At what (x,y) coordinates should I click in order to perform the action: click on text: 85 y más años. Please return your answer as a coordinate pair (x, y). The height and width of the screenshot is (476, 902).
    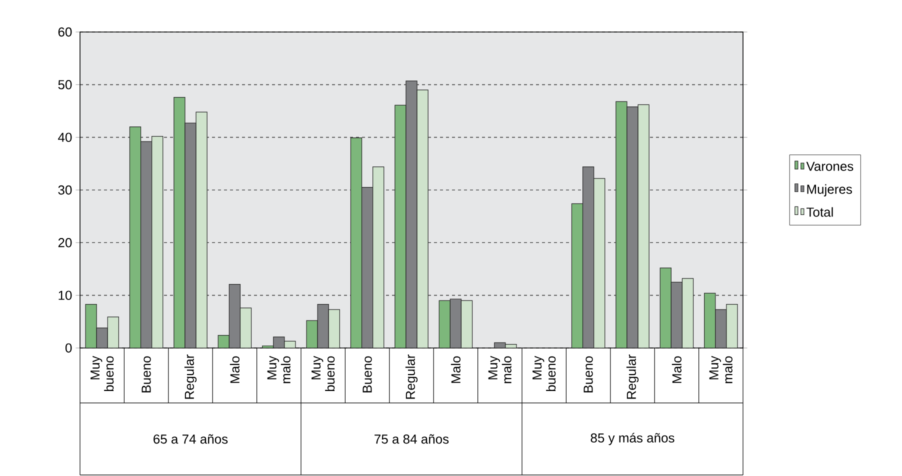
    Looking at the image, I should click on (632, 439).